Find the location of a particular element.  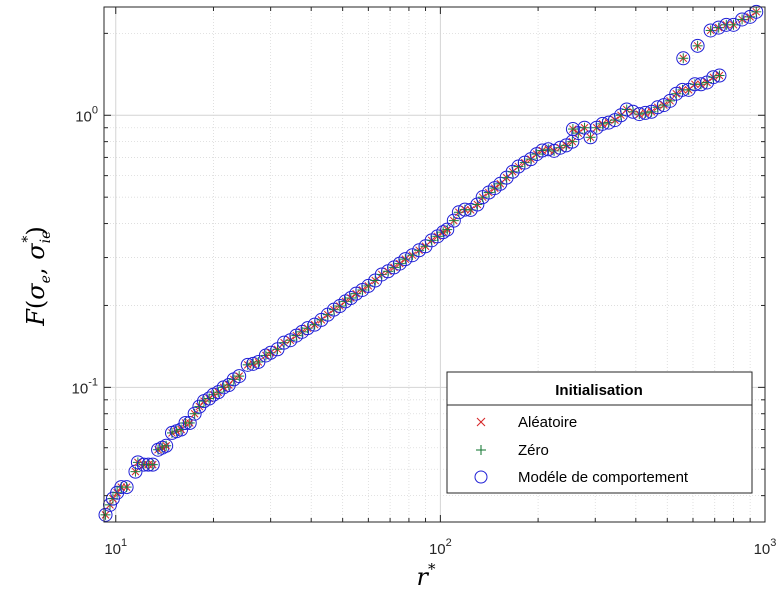

y-tick-label: 10⁰ is located at coordinates (86, 114).